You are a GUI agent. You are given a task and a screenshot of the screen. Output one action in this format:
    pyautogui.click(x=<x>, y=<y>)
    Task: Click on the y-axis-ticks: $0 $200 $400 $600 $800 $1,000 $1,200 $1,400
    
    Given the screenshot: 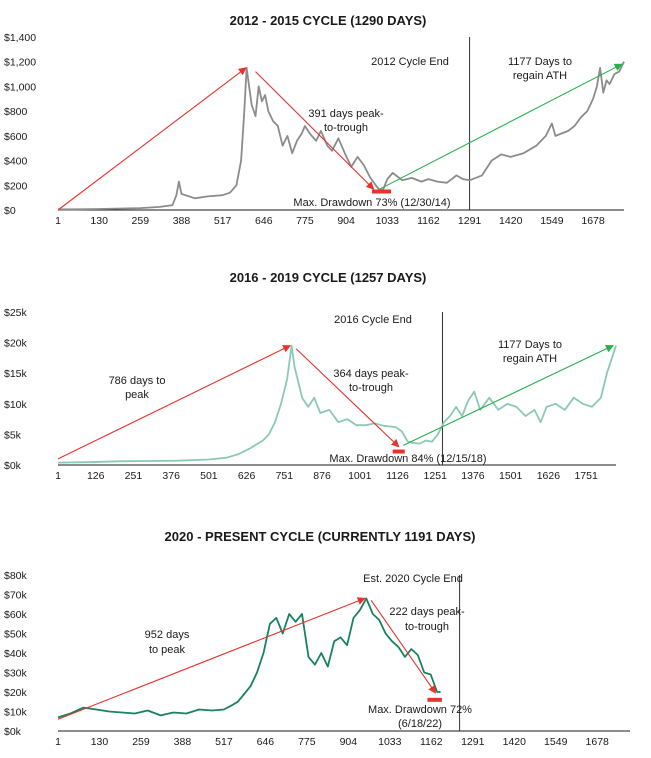 What is the action you would take?
    pyautogui.click(x=20, y=124)
    